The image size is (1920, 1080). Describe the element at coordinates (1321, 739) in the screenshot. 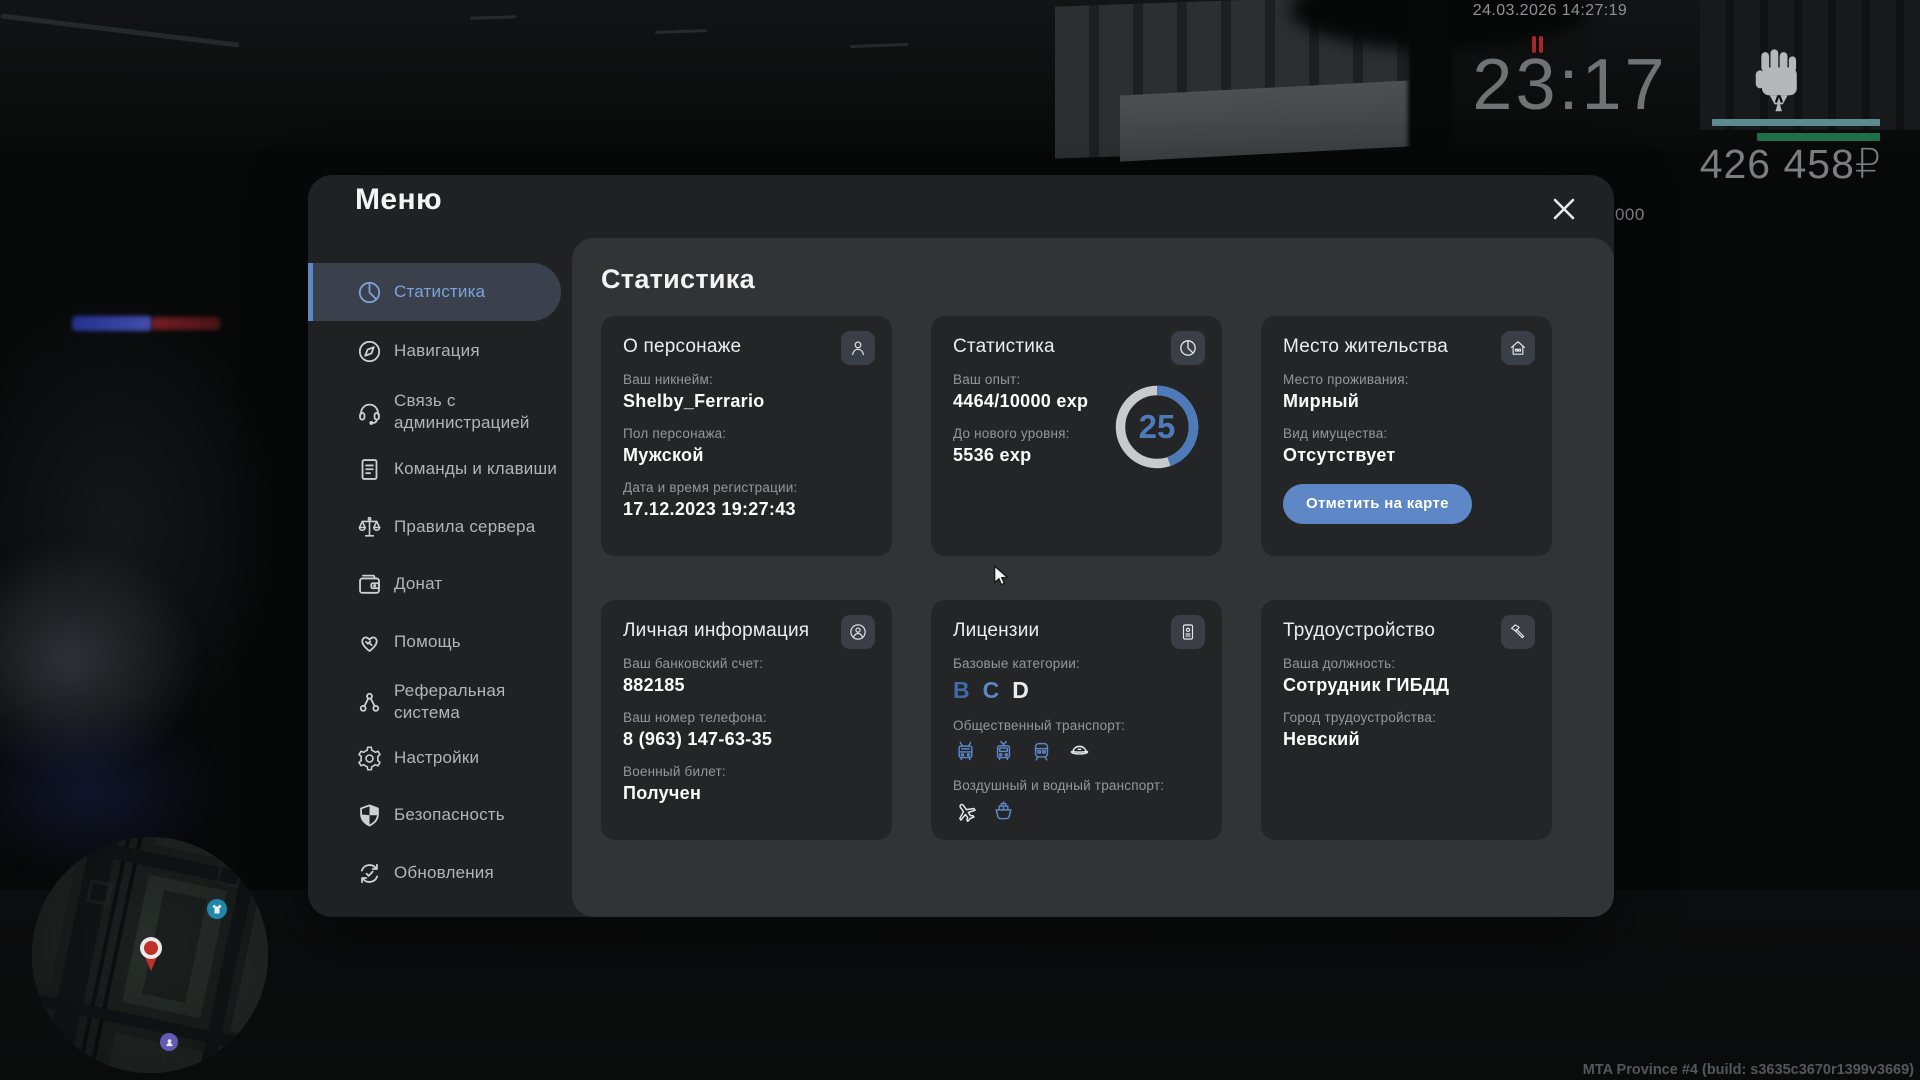

I see `field-value: Невский` at that location.